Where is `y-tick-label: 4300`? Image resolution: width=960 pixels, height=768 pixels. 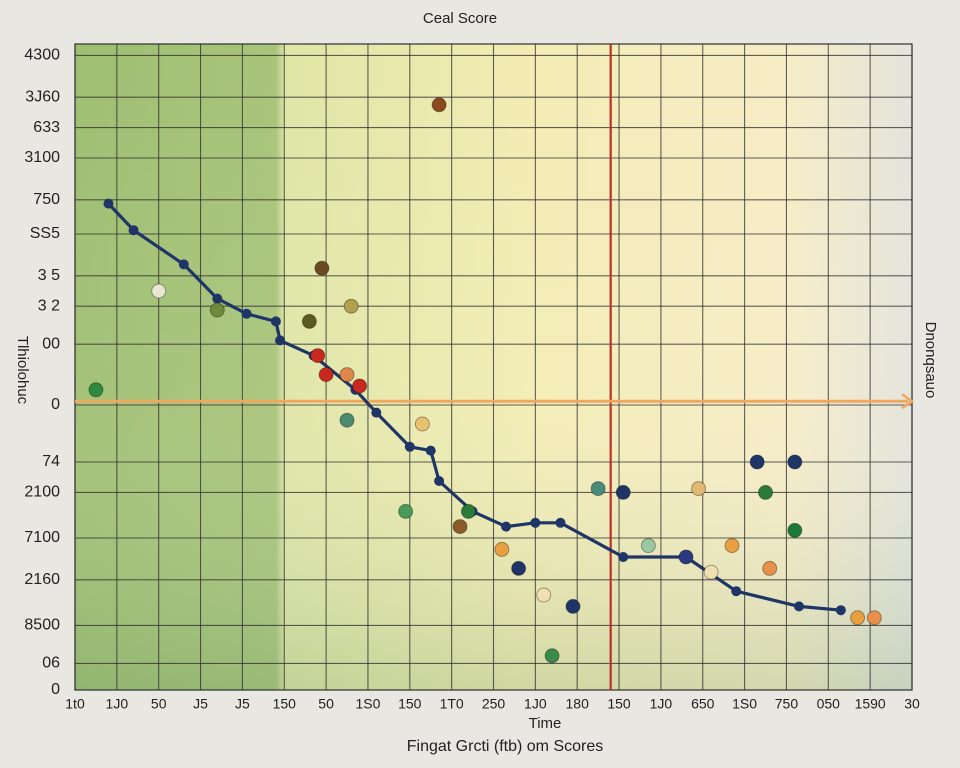 y-tick-label: 4300 is located at coordinates (42, 55).